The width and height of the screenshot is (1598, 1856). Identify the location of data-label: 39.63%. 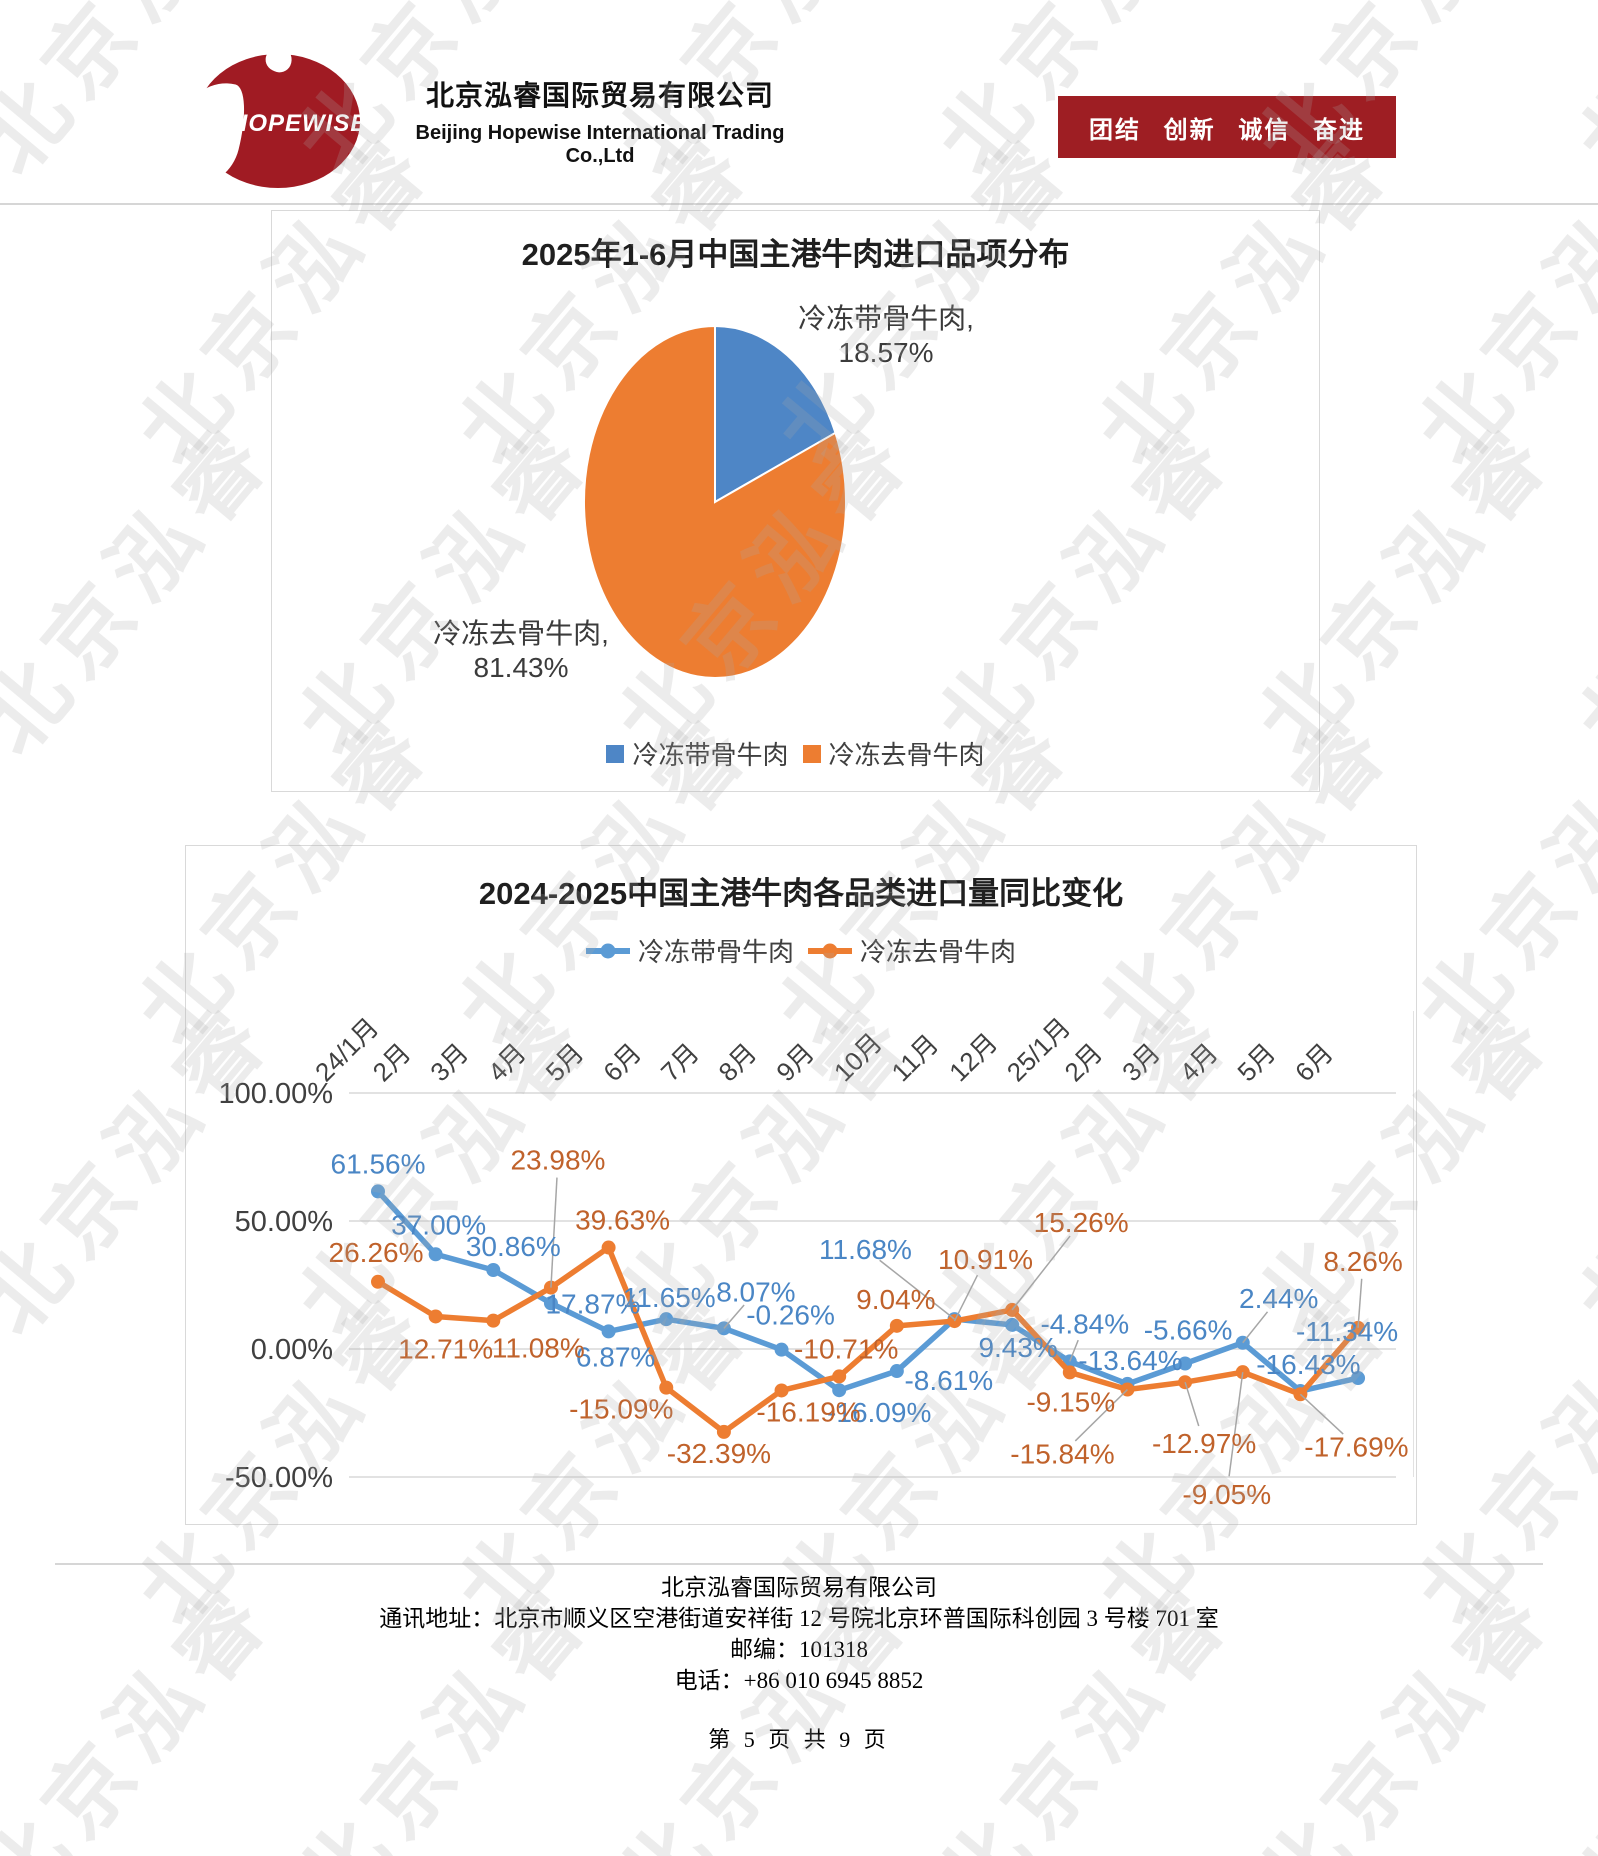
(622, 1220).